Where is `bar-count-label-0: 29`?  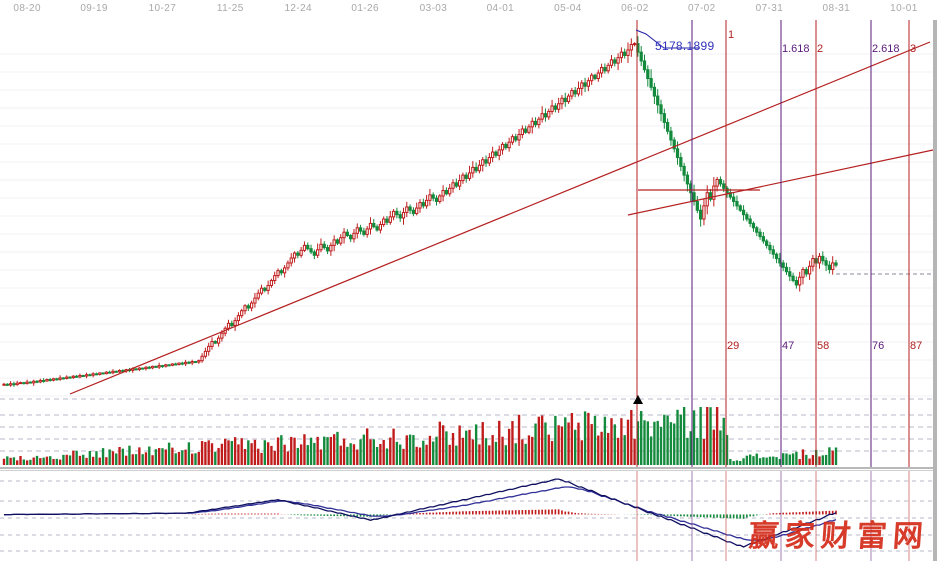 bar-count-label-0: 29 is located at coordinates (733, 346).